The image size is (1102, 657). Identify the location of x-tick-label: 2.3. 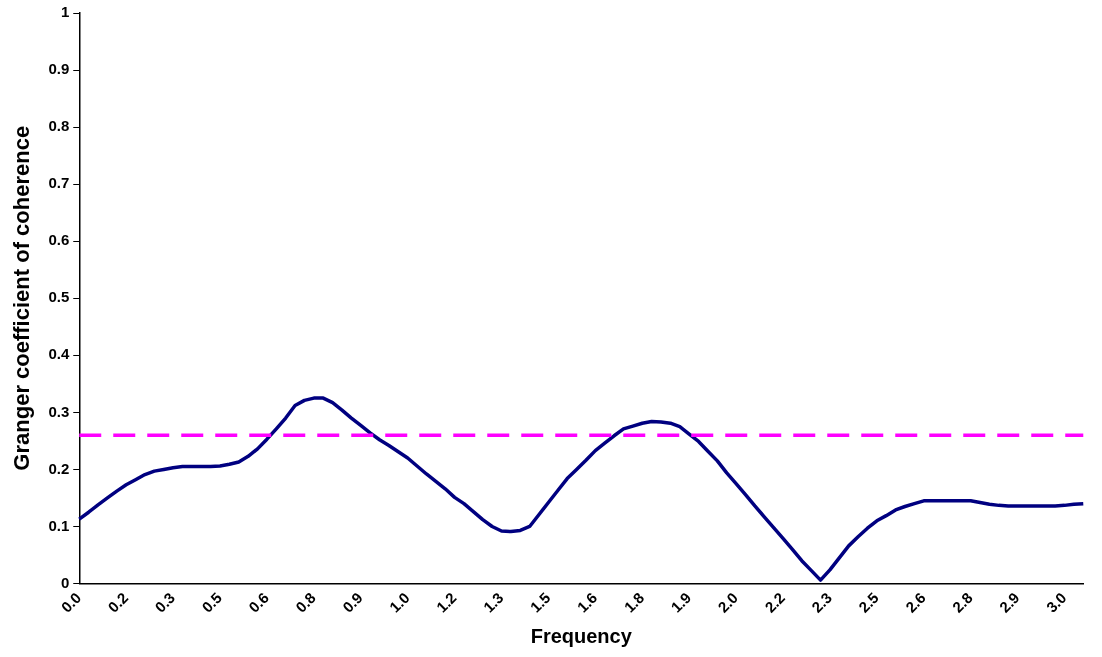
(821, 602).